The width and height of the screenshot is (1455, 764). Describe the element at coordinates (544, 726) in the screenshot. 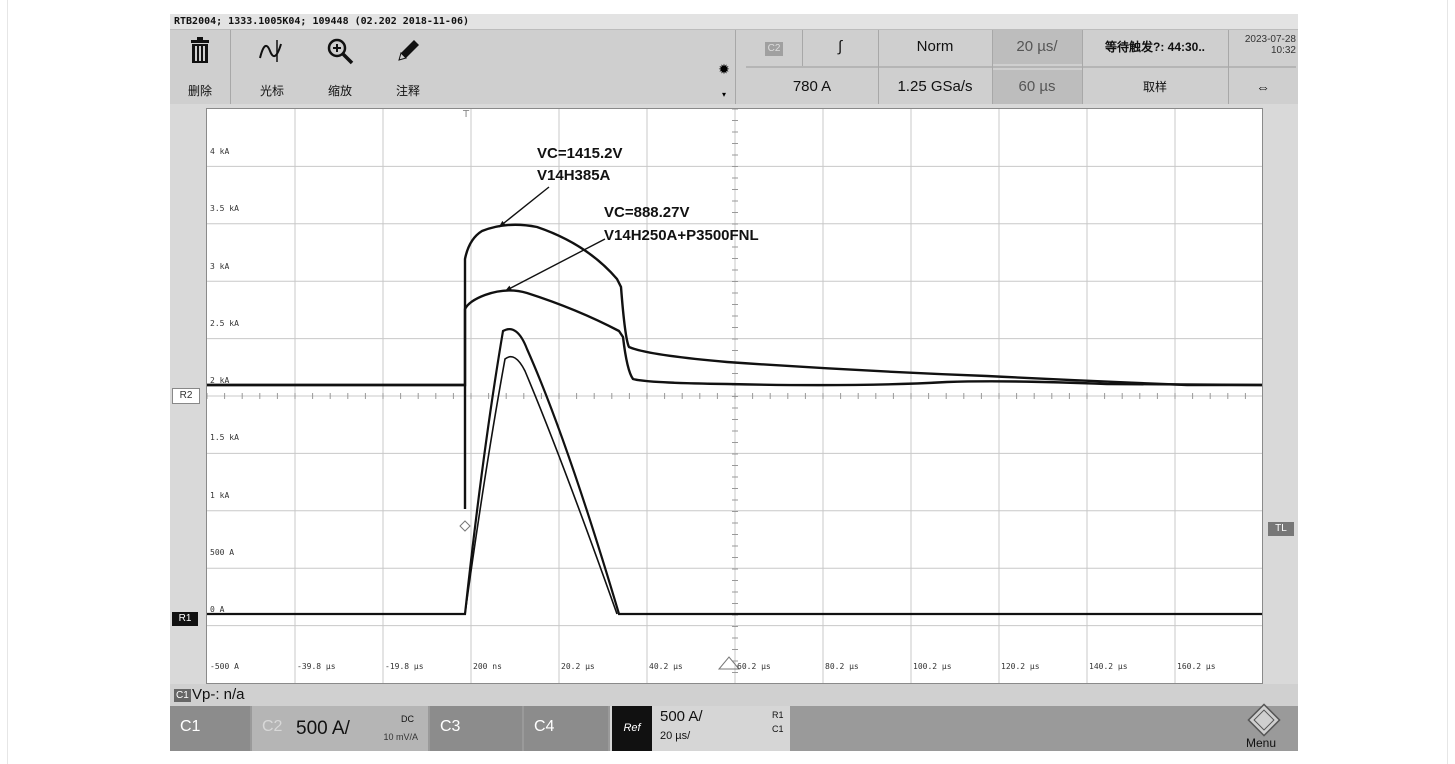

I see `channel-c4-label: C4` at that location.